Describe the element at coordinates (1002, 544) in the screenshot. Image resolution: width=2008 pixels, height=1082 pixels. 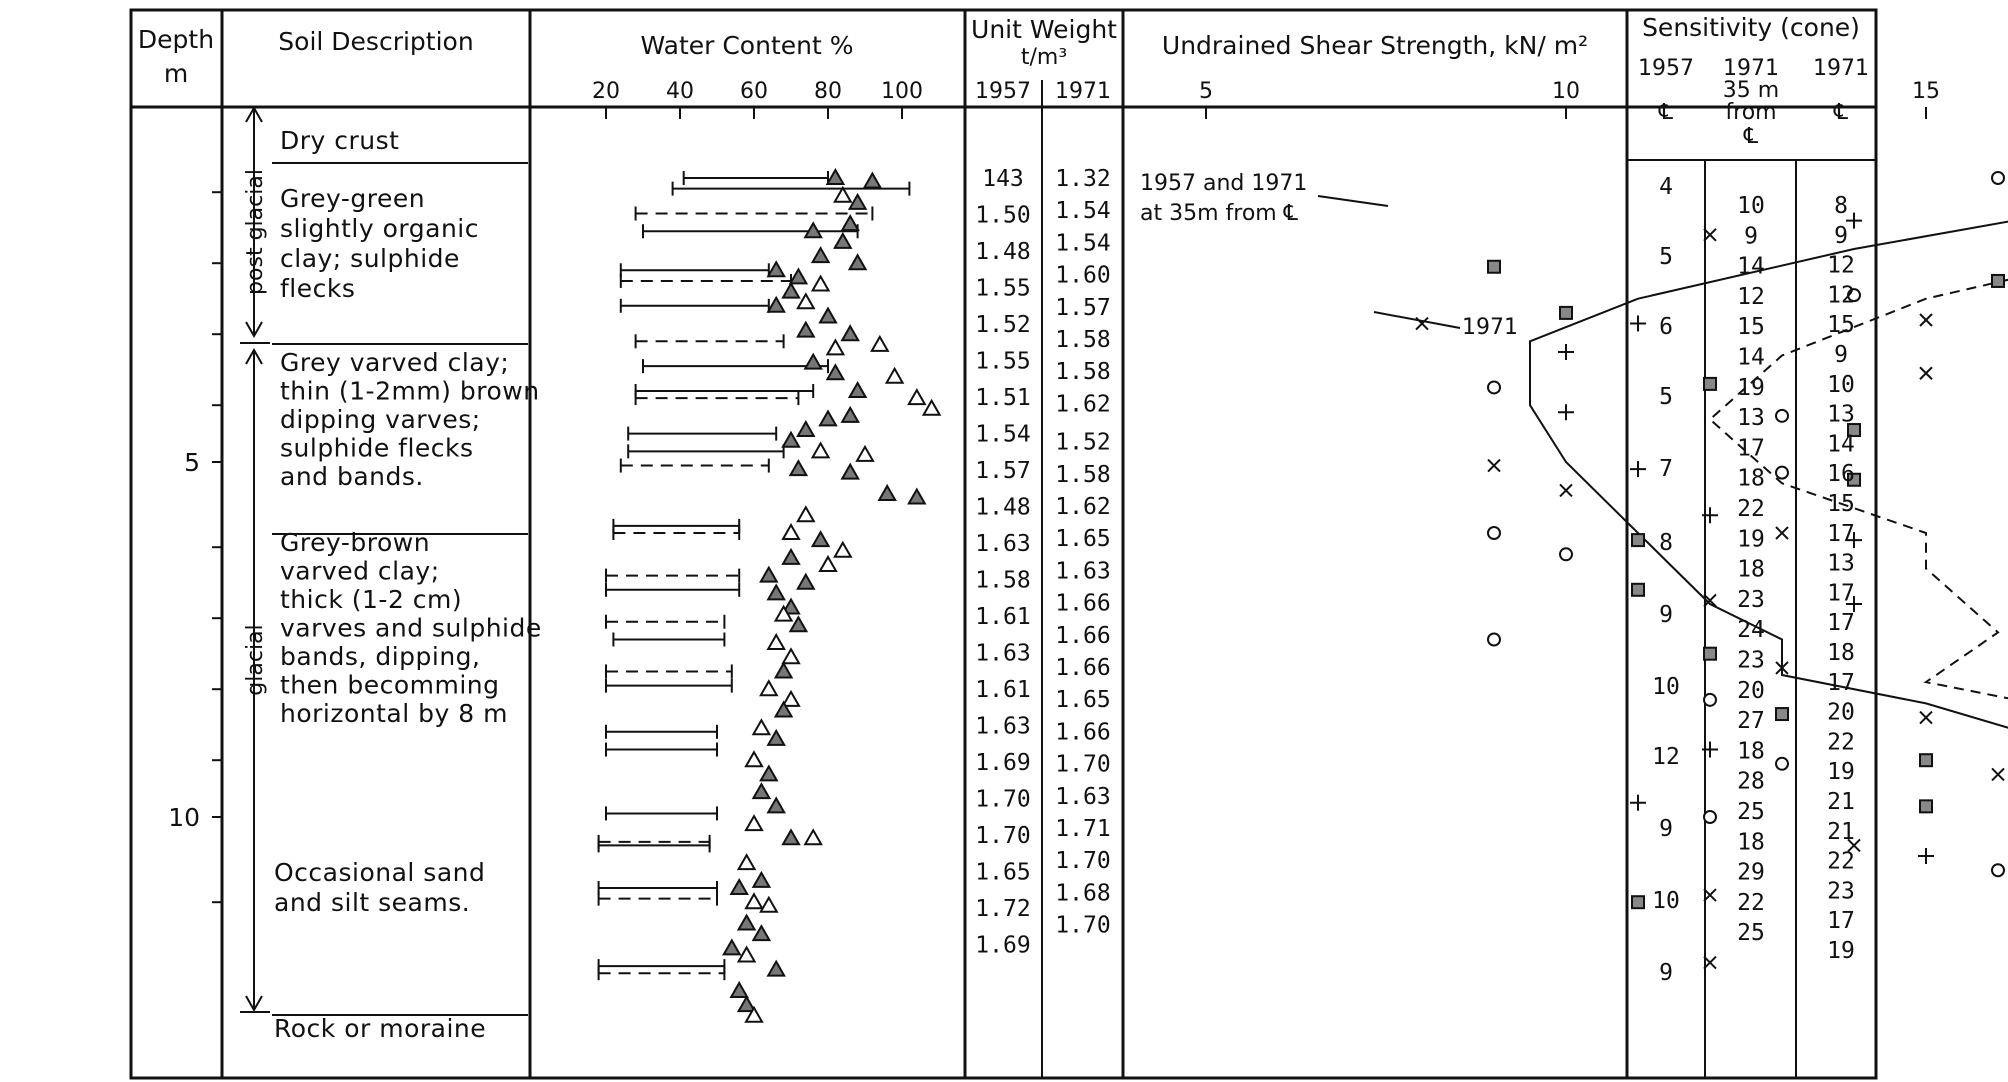
I see `unit-weight-1957-value: 1.63` at that location.